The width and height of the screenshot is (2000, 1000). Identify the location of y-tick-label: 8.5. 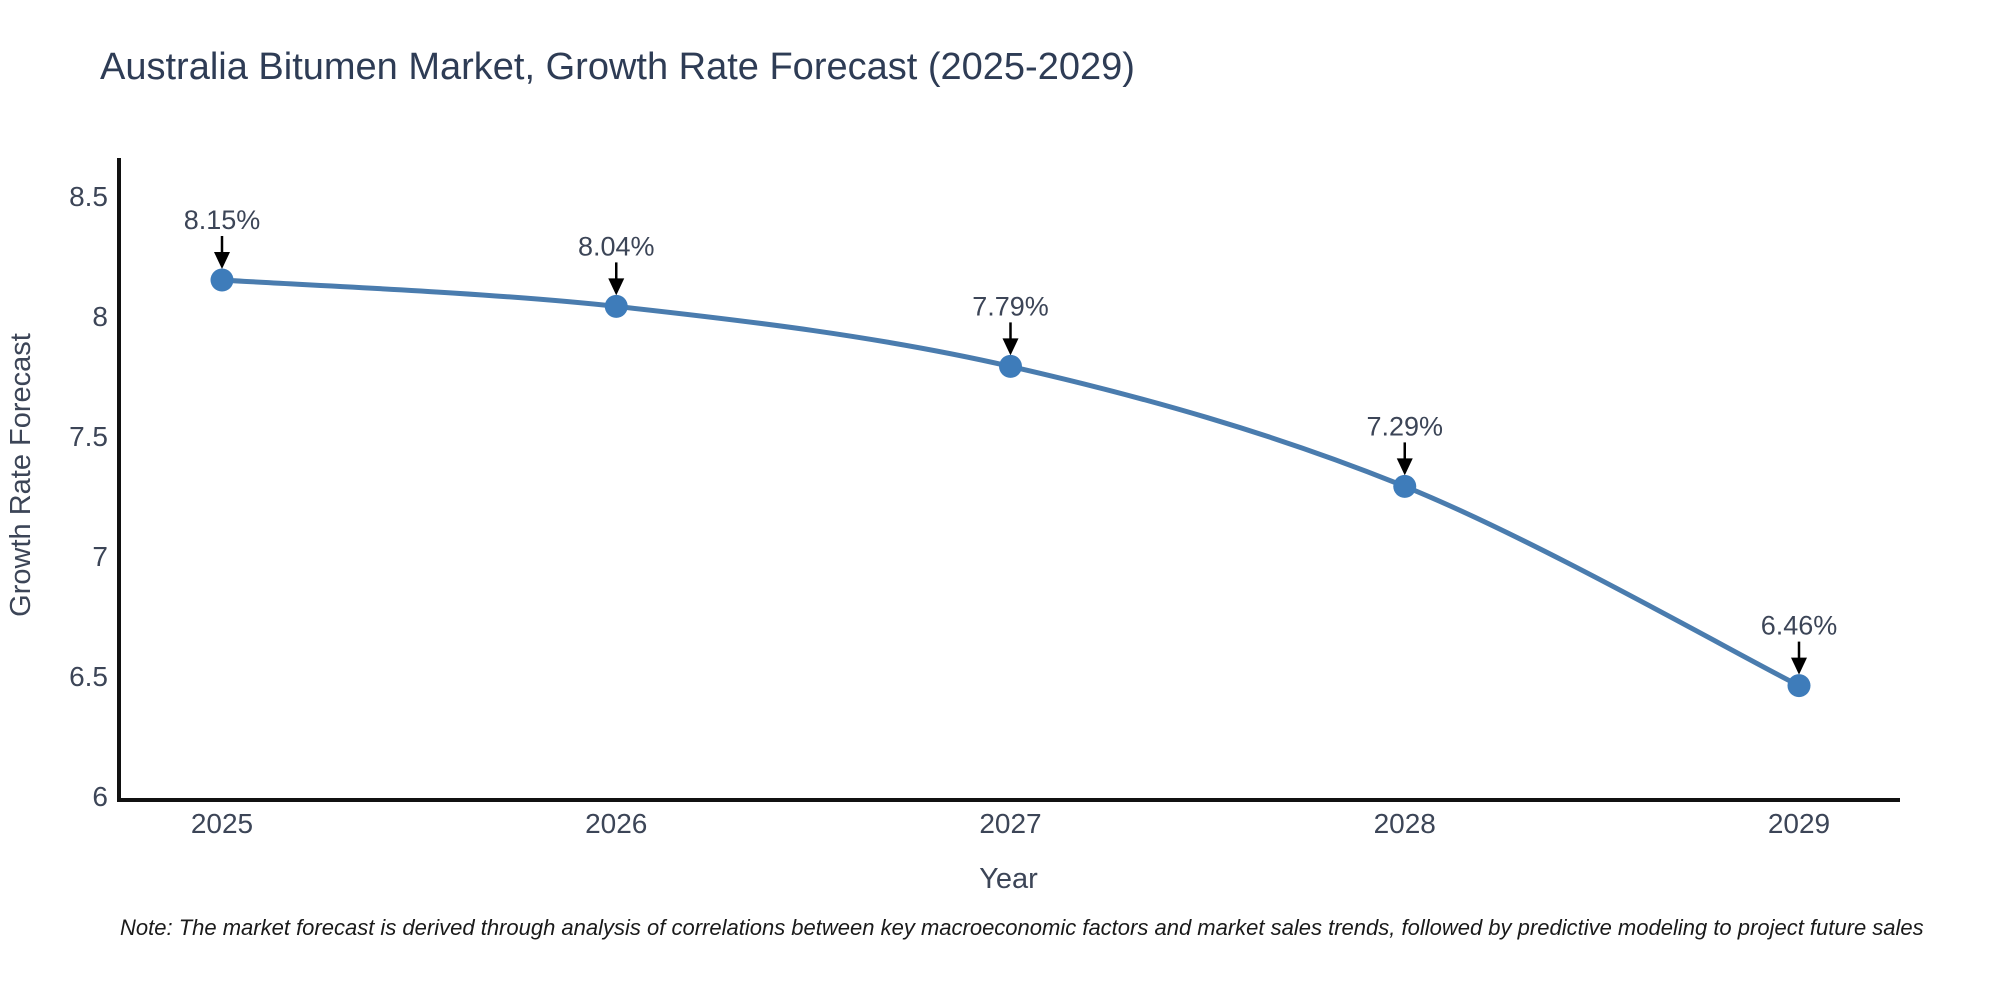
(88, 196).